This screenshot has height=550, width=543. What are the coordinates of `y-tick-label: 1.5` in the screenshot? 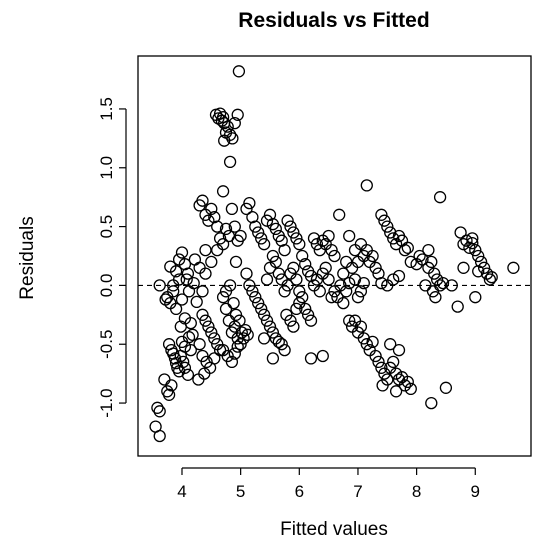 It's located at (106, 109).